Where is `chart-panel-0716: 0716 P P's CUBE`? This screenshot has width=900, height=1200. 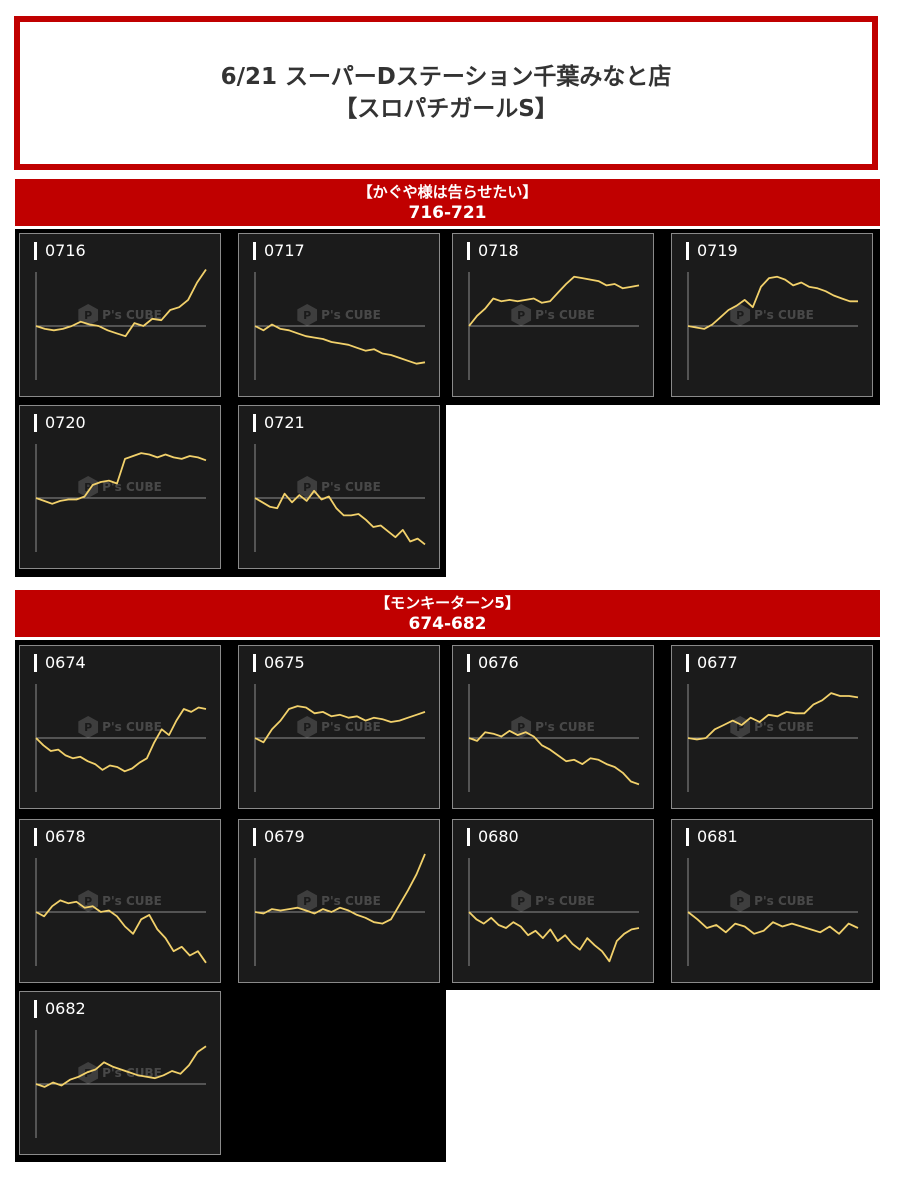
chart-panel-0716: 0716 P P's CUBE is located at coordinates (120, 315).